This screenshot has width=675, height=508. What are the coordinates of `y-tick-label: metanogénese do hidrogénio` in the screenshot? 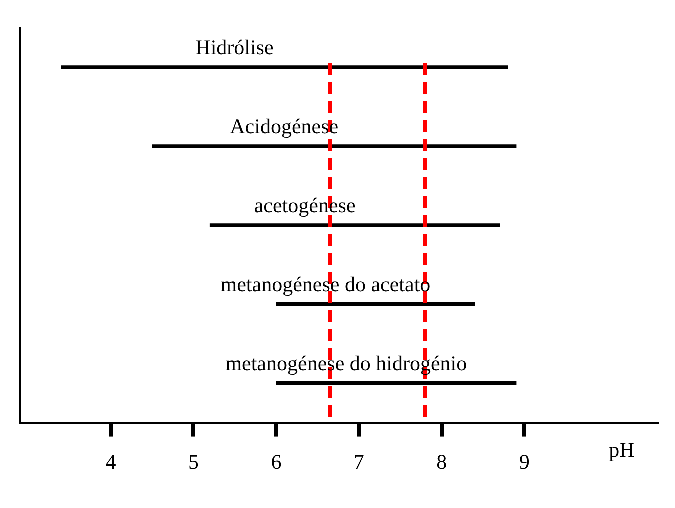 It's located at (347, 363).